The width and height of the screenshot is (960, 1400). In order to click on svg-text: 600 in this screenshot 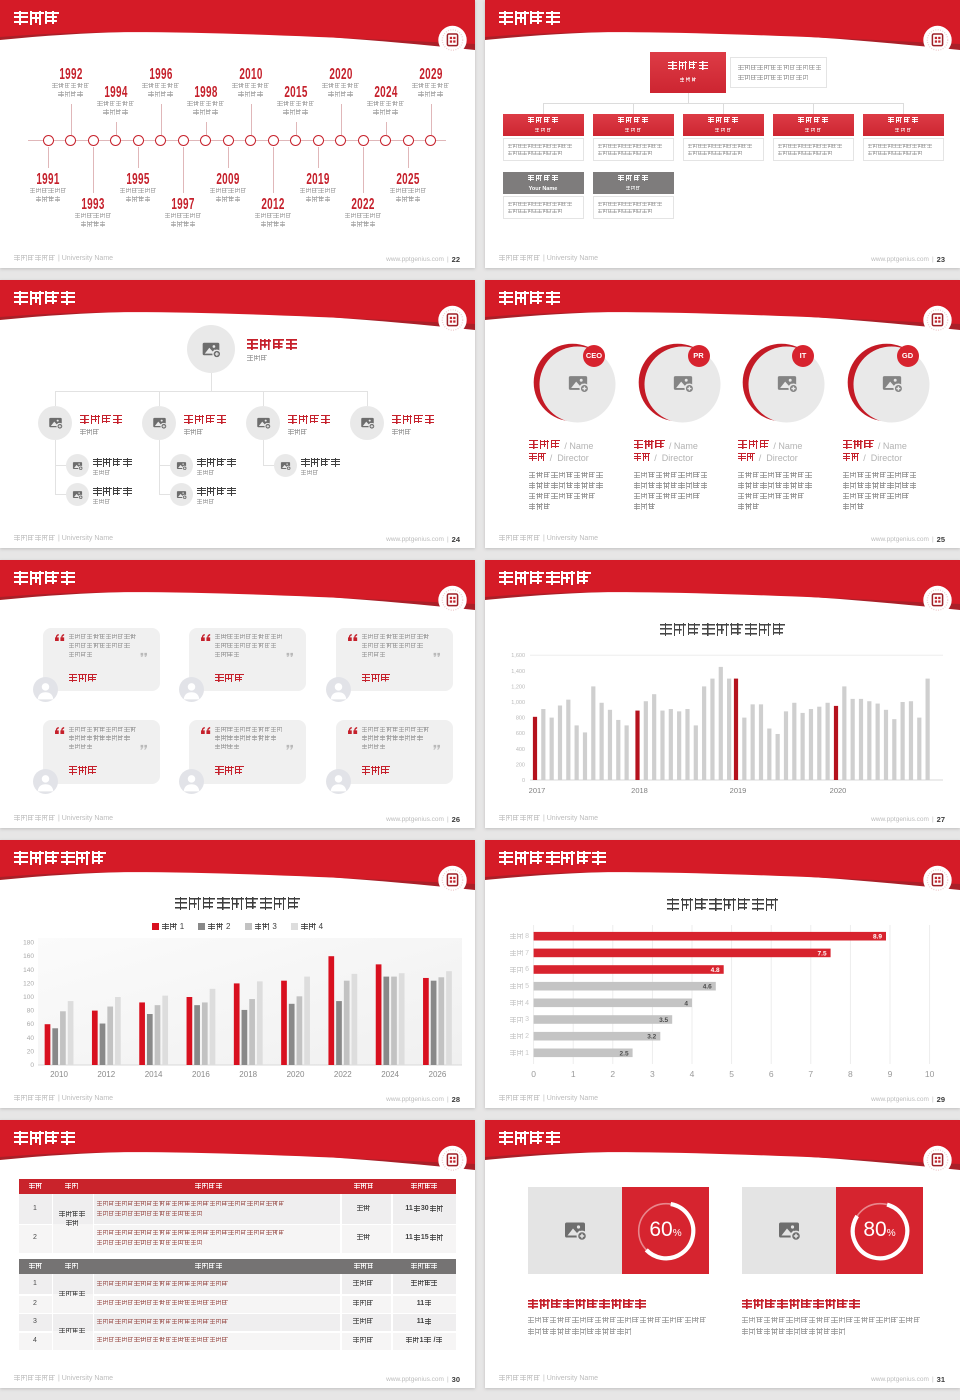, I will do `click(520, 734)`.